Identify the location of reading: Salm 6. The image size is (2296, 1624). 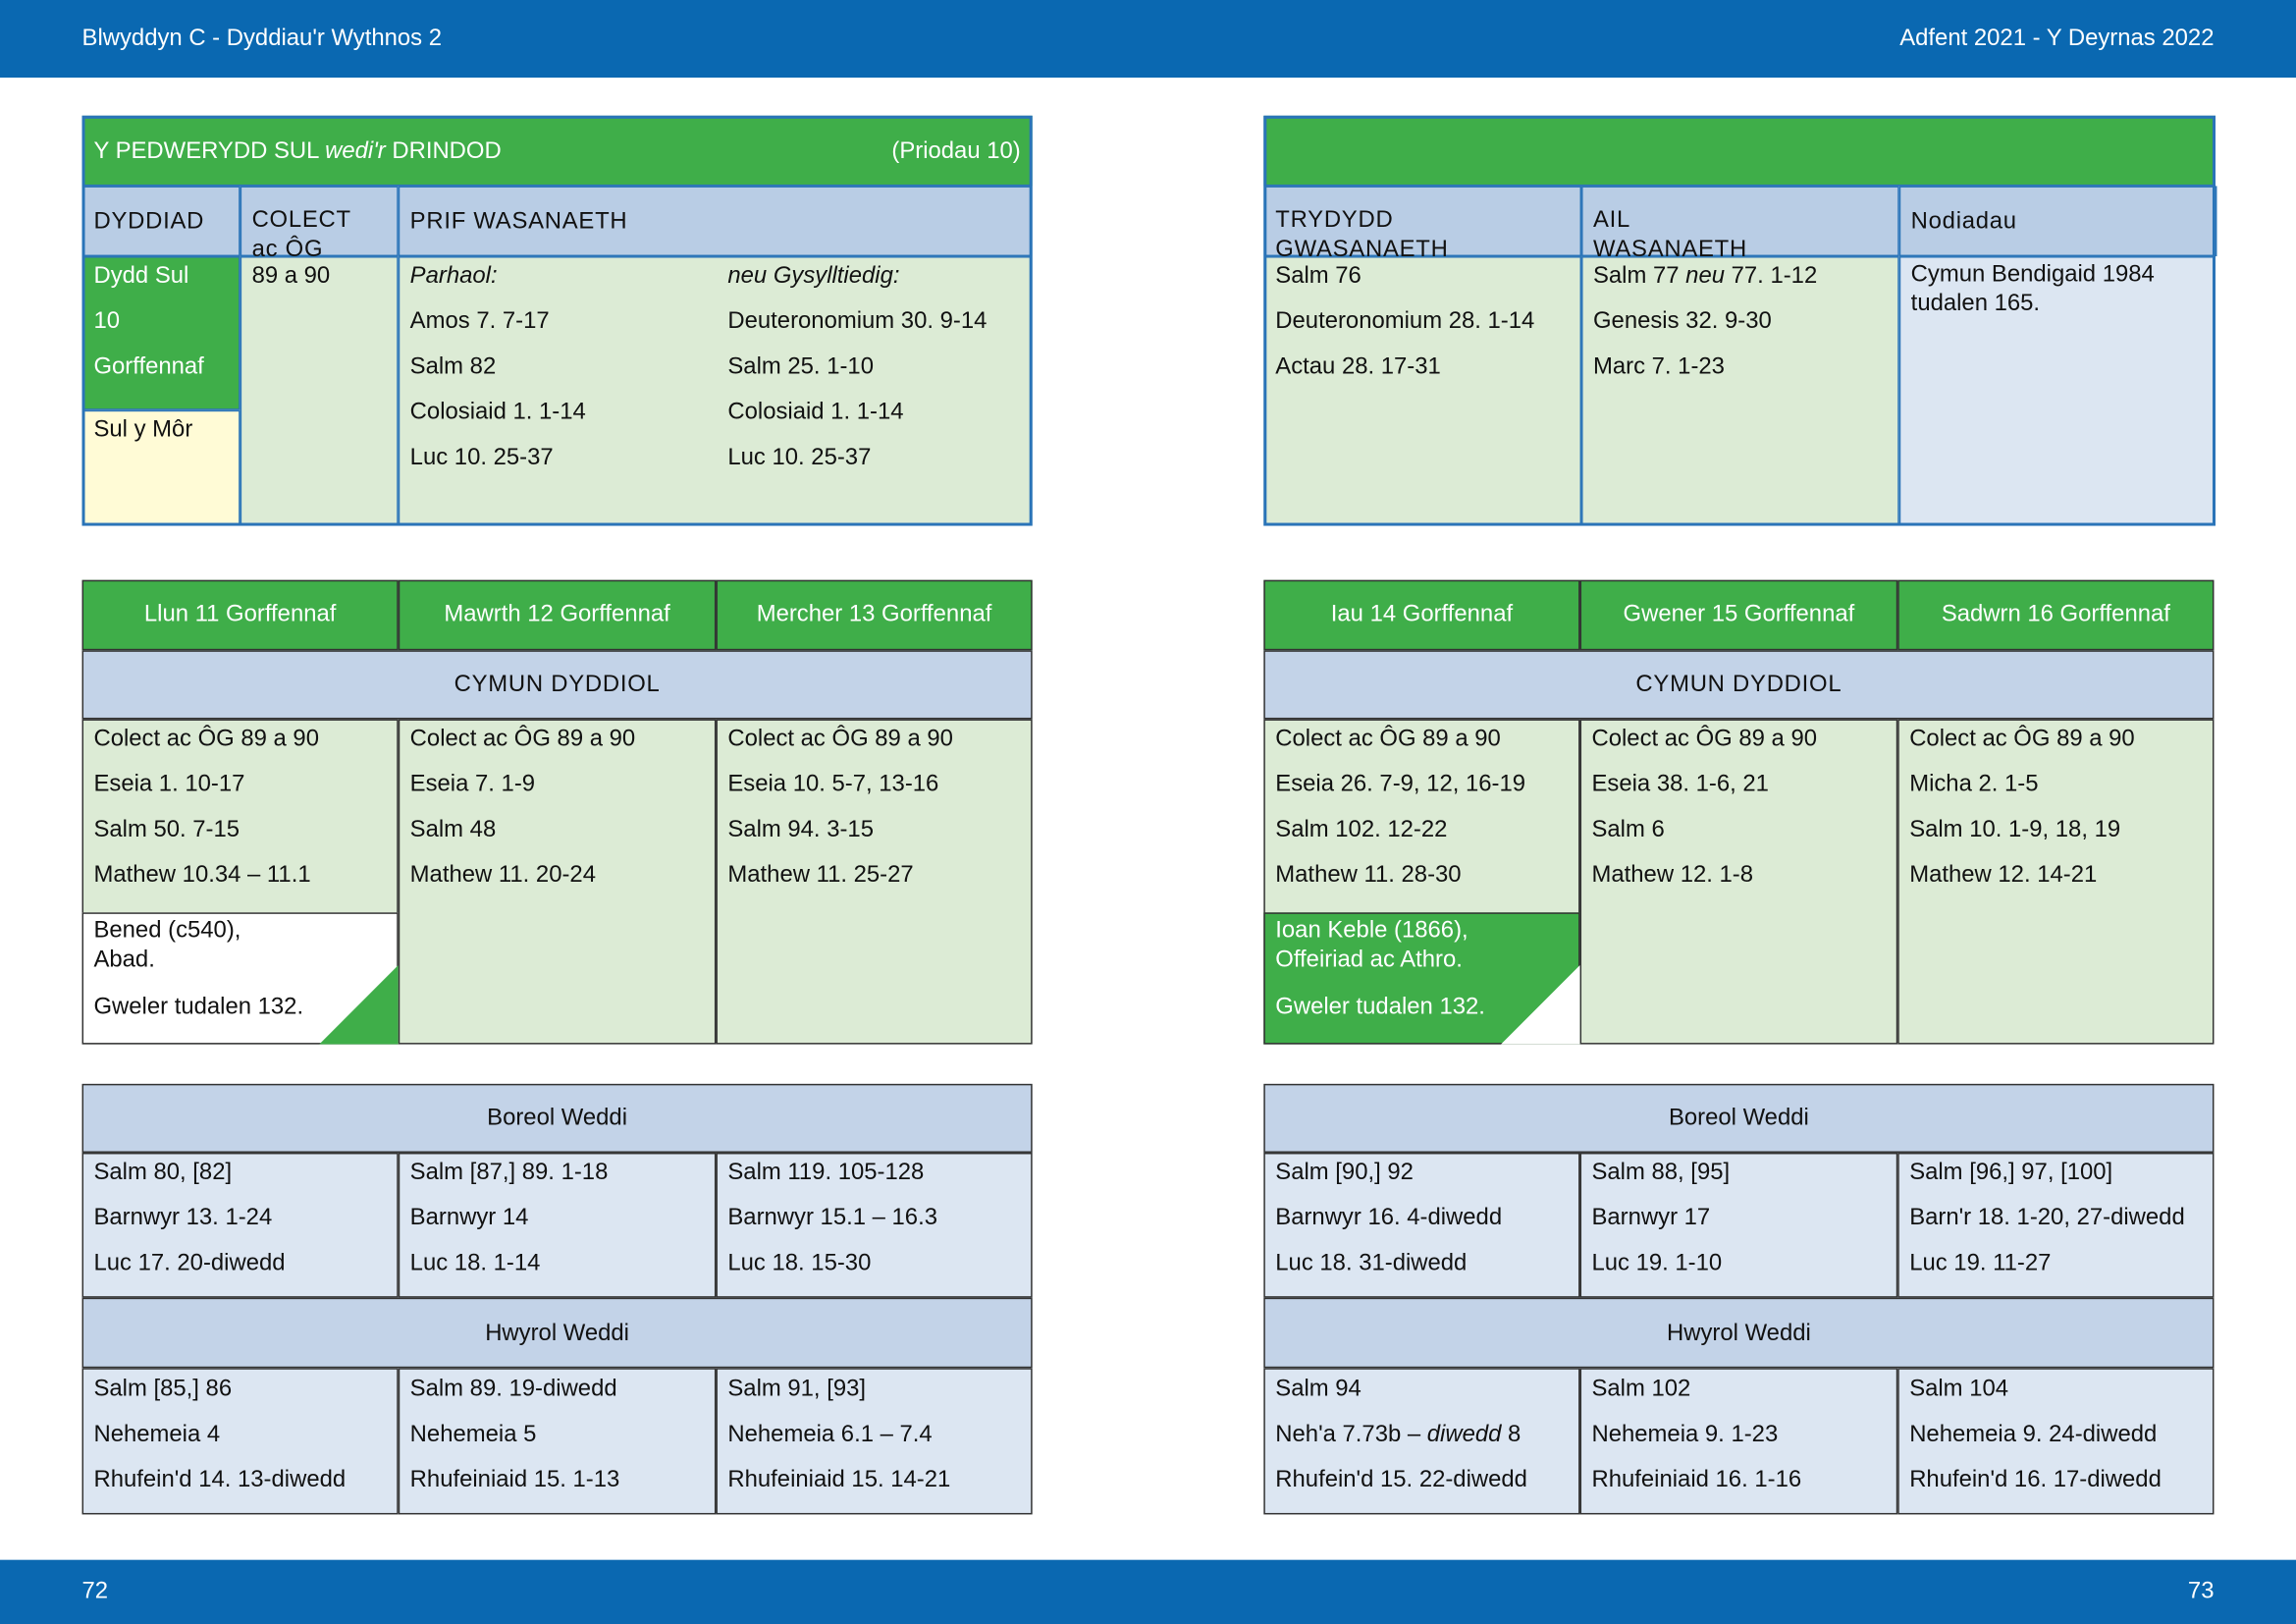
(1628, 829).